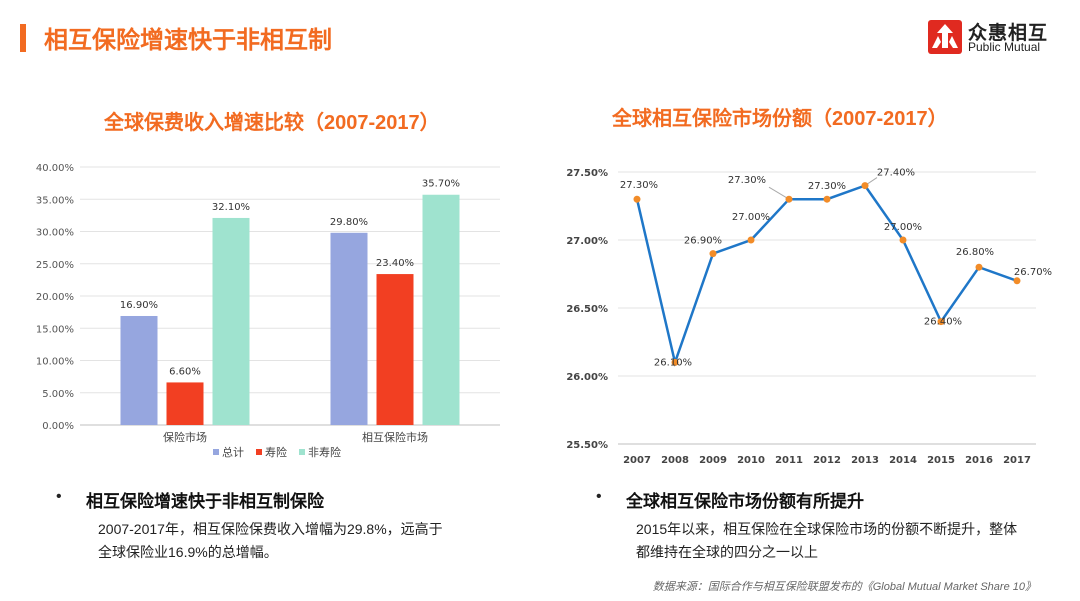  Describe the element at coordinates (205, 501) in the screenshot. I see `bullet-heading-growth: 相互保险增速快于非相互制保险` at that location.